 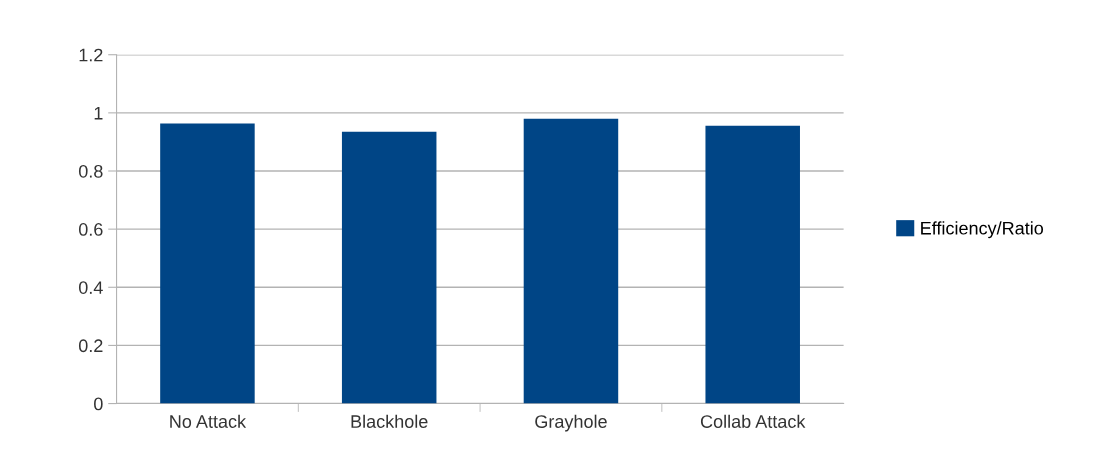 What do you see at coordinates (90, 346) in the screenshot?
I see `y-tick-label: 0.2` at bounding box center [90, 346].